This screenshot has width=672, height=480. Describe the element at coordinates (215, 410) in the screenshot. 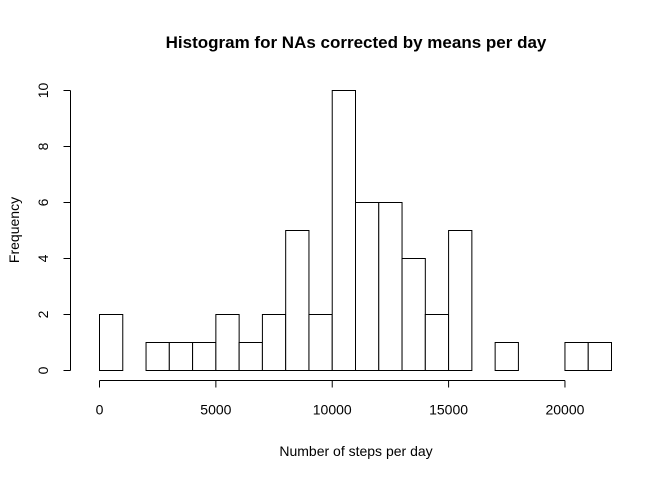

I see `x-tick-label-1: 5000` at that location.